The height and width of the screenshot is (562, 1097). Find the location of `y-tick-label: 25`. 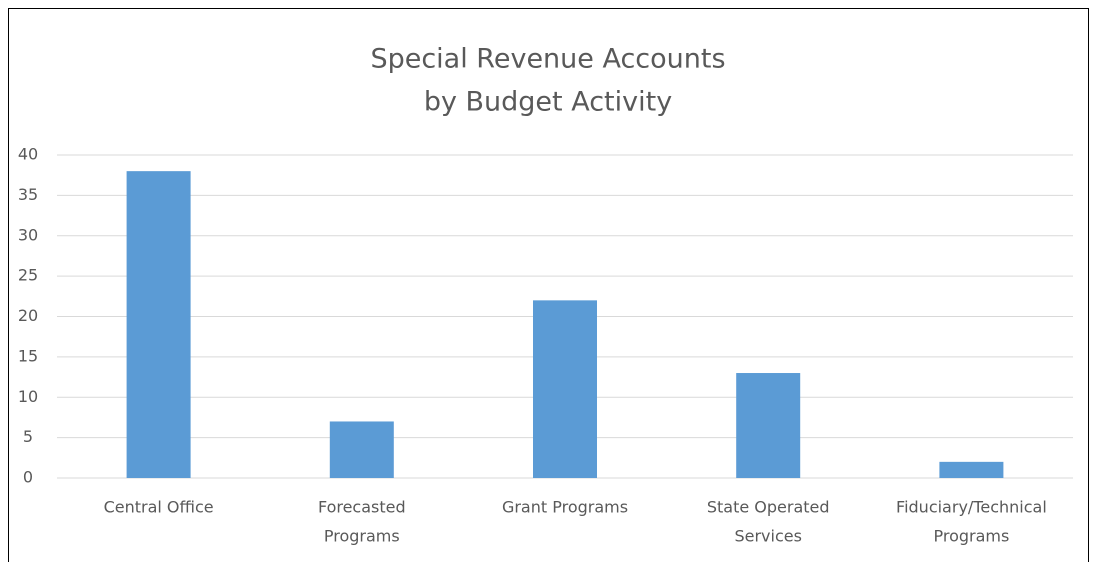

y-tick-label: 25 is located at coordinates (28, 275).